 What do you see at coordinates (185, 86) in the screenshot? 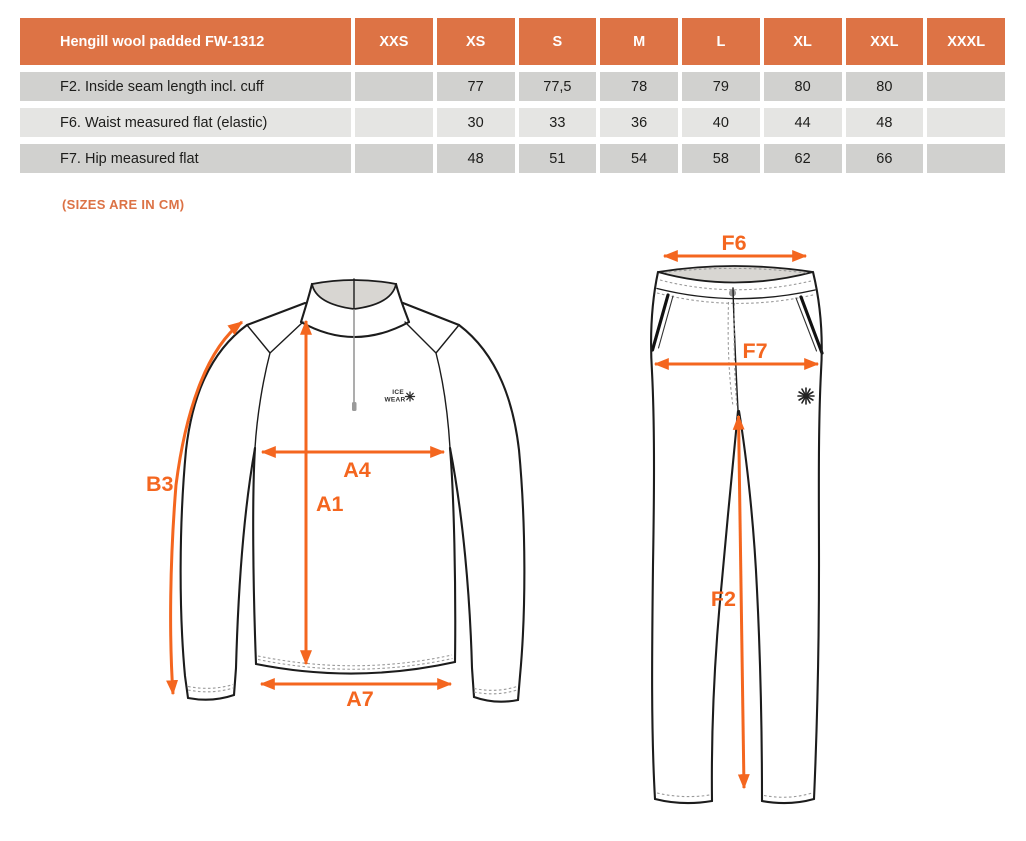
I see `row-label: F2. Inside seam length incl. cuff` at bounding box center [185, 86].